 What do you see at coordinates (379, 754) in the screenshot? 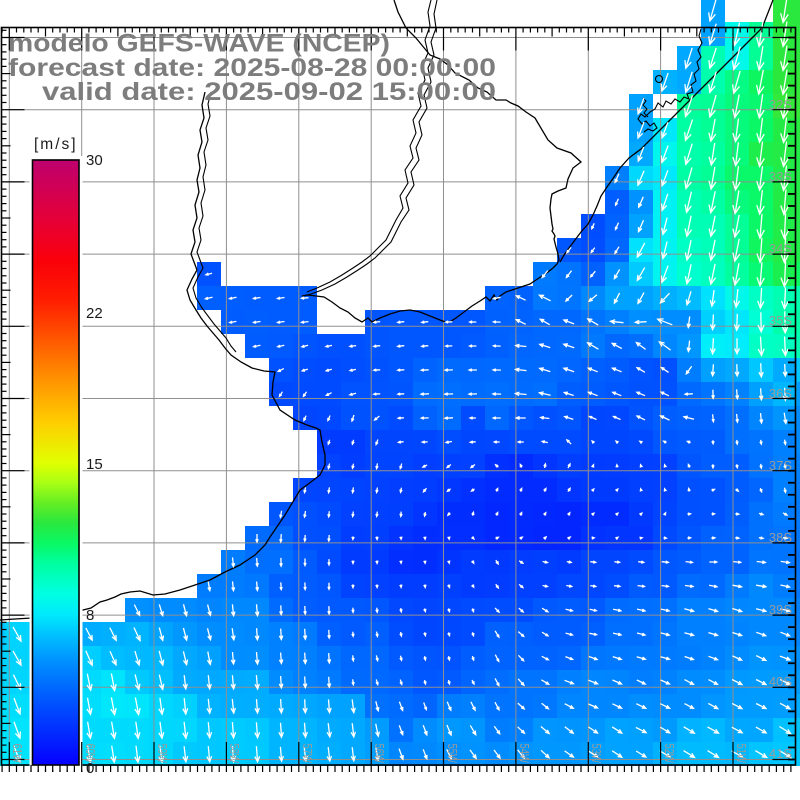
I see `svg-text: 56W` at bounding box center [379, 754].